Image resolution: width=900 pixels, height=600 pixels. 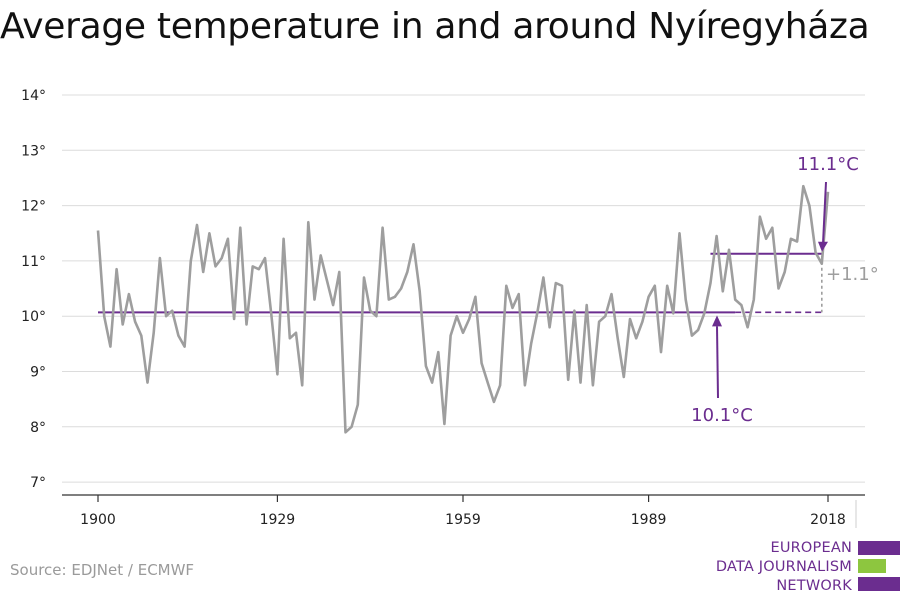 What do you see at coordinates (828, 520) in the screenshot?
I see `x-tick-label: 2018` at bounding box center [828, 520].